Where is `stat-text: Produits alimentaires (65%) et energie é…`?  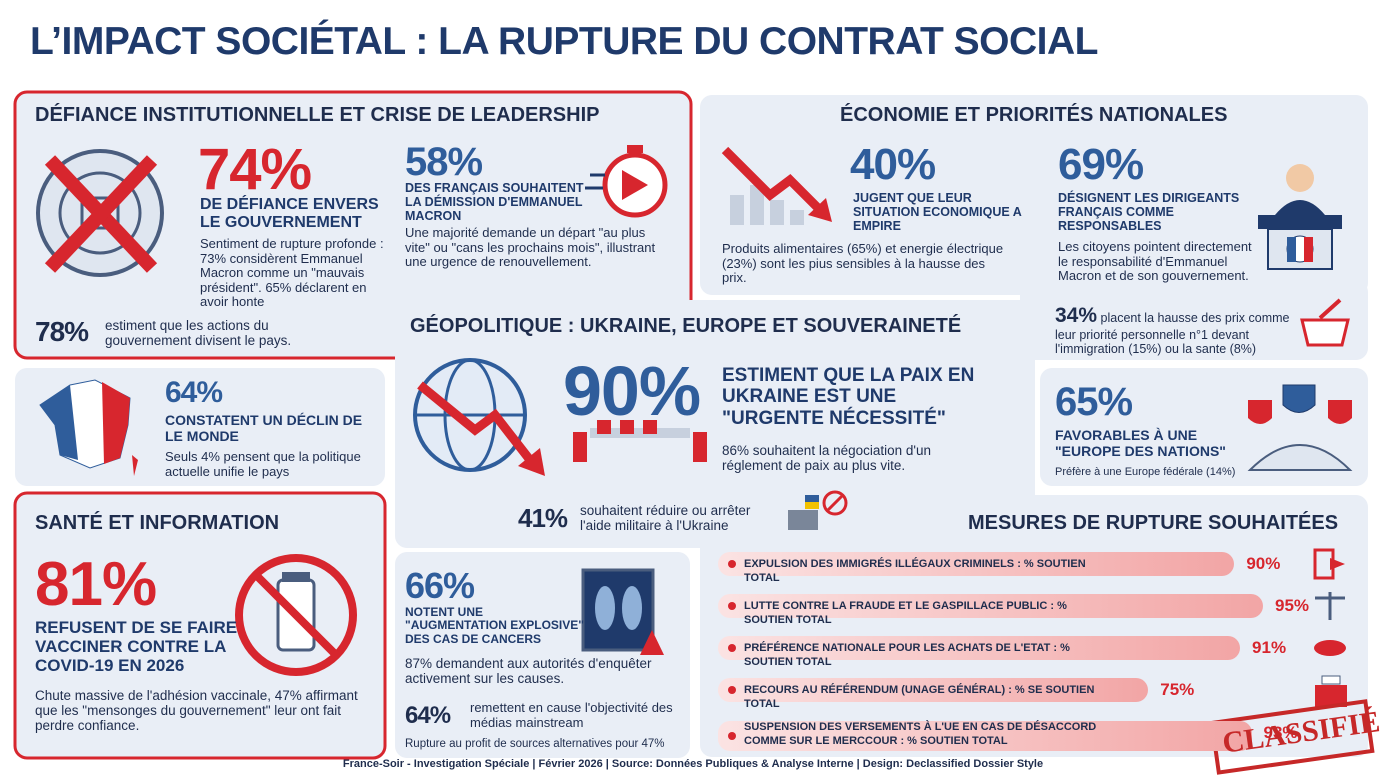 stat-text: Produits alimentaires (65%) et energie é… is located at coordinates (863, 263).